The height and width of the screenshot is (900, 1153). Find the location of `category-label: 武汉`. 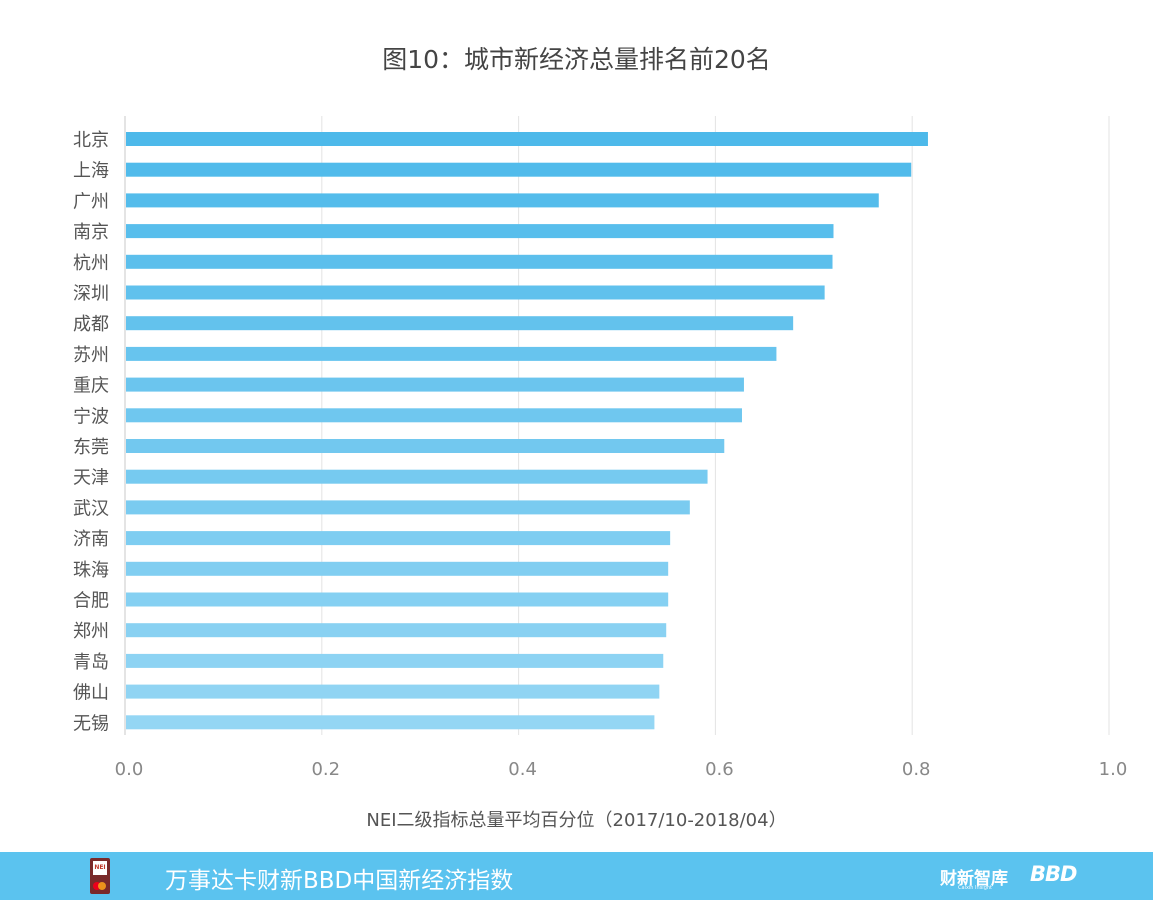

category-label: 武汉 is located at coordinates (91, 508).